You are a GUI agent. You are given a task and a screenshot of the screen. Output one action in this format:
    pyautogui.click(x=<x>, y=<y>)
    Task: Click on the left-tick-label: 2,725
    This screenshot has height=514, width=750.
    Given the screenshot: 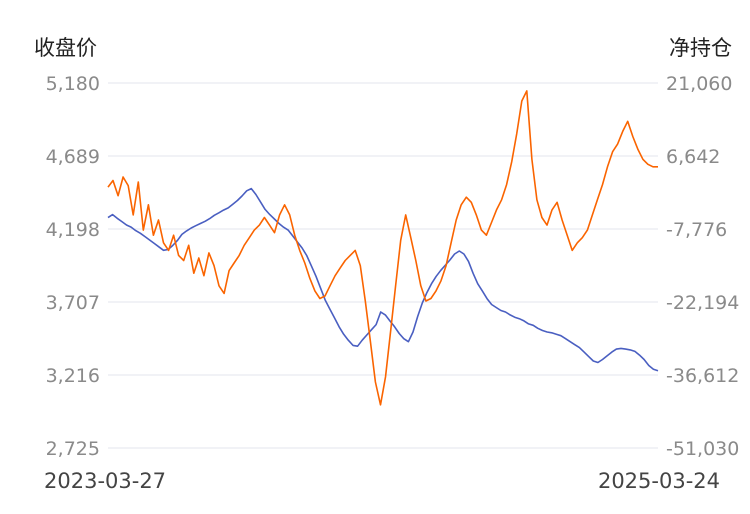 What is the action you would take?
    pyautogui.click(x=73, y=449)
    